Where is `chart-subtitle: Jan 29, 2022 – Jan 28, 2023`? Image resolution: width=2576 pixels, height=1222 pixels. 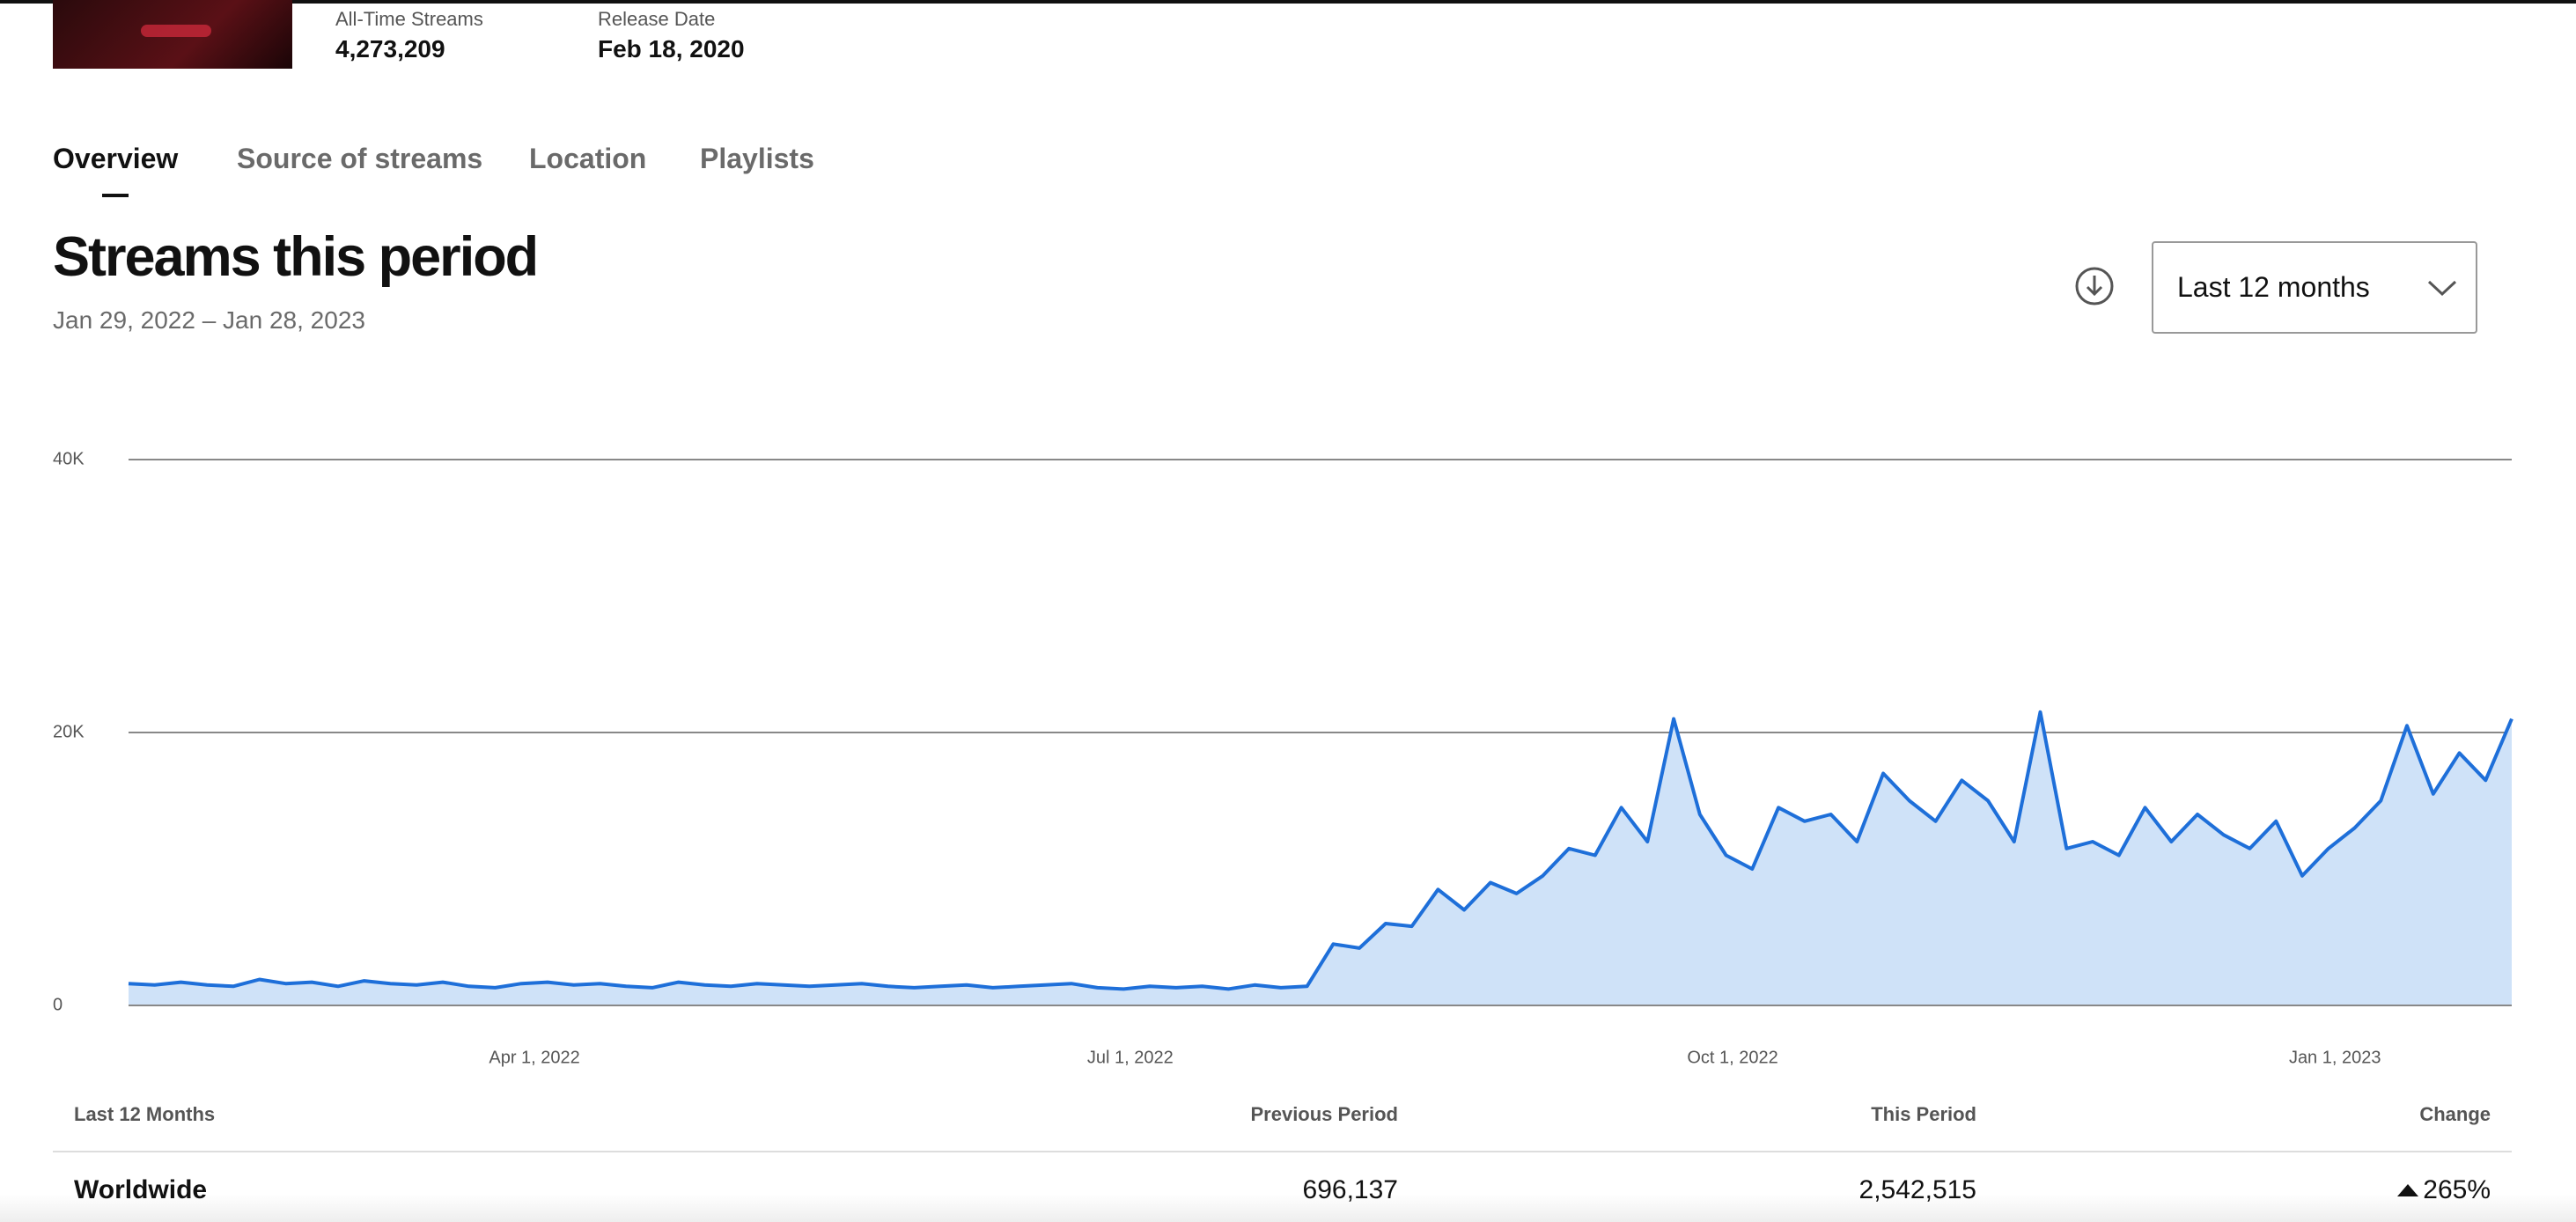 chart-subtitle: Jan 29, 2022 – Jan 28, 2023 is located at coordinates (209, 320).